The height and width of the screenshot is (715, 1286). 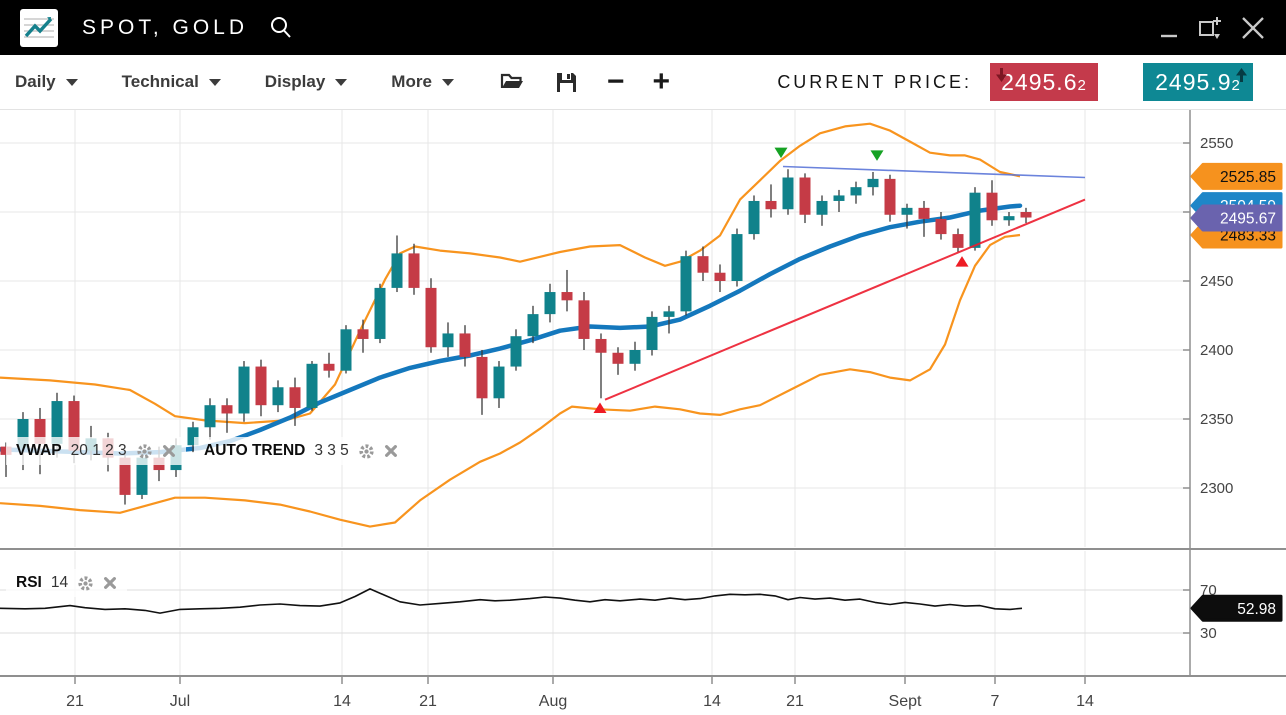 I want to click on restore-window-icon, so click(x=1210, y=28).